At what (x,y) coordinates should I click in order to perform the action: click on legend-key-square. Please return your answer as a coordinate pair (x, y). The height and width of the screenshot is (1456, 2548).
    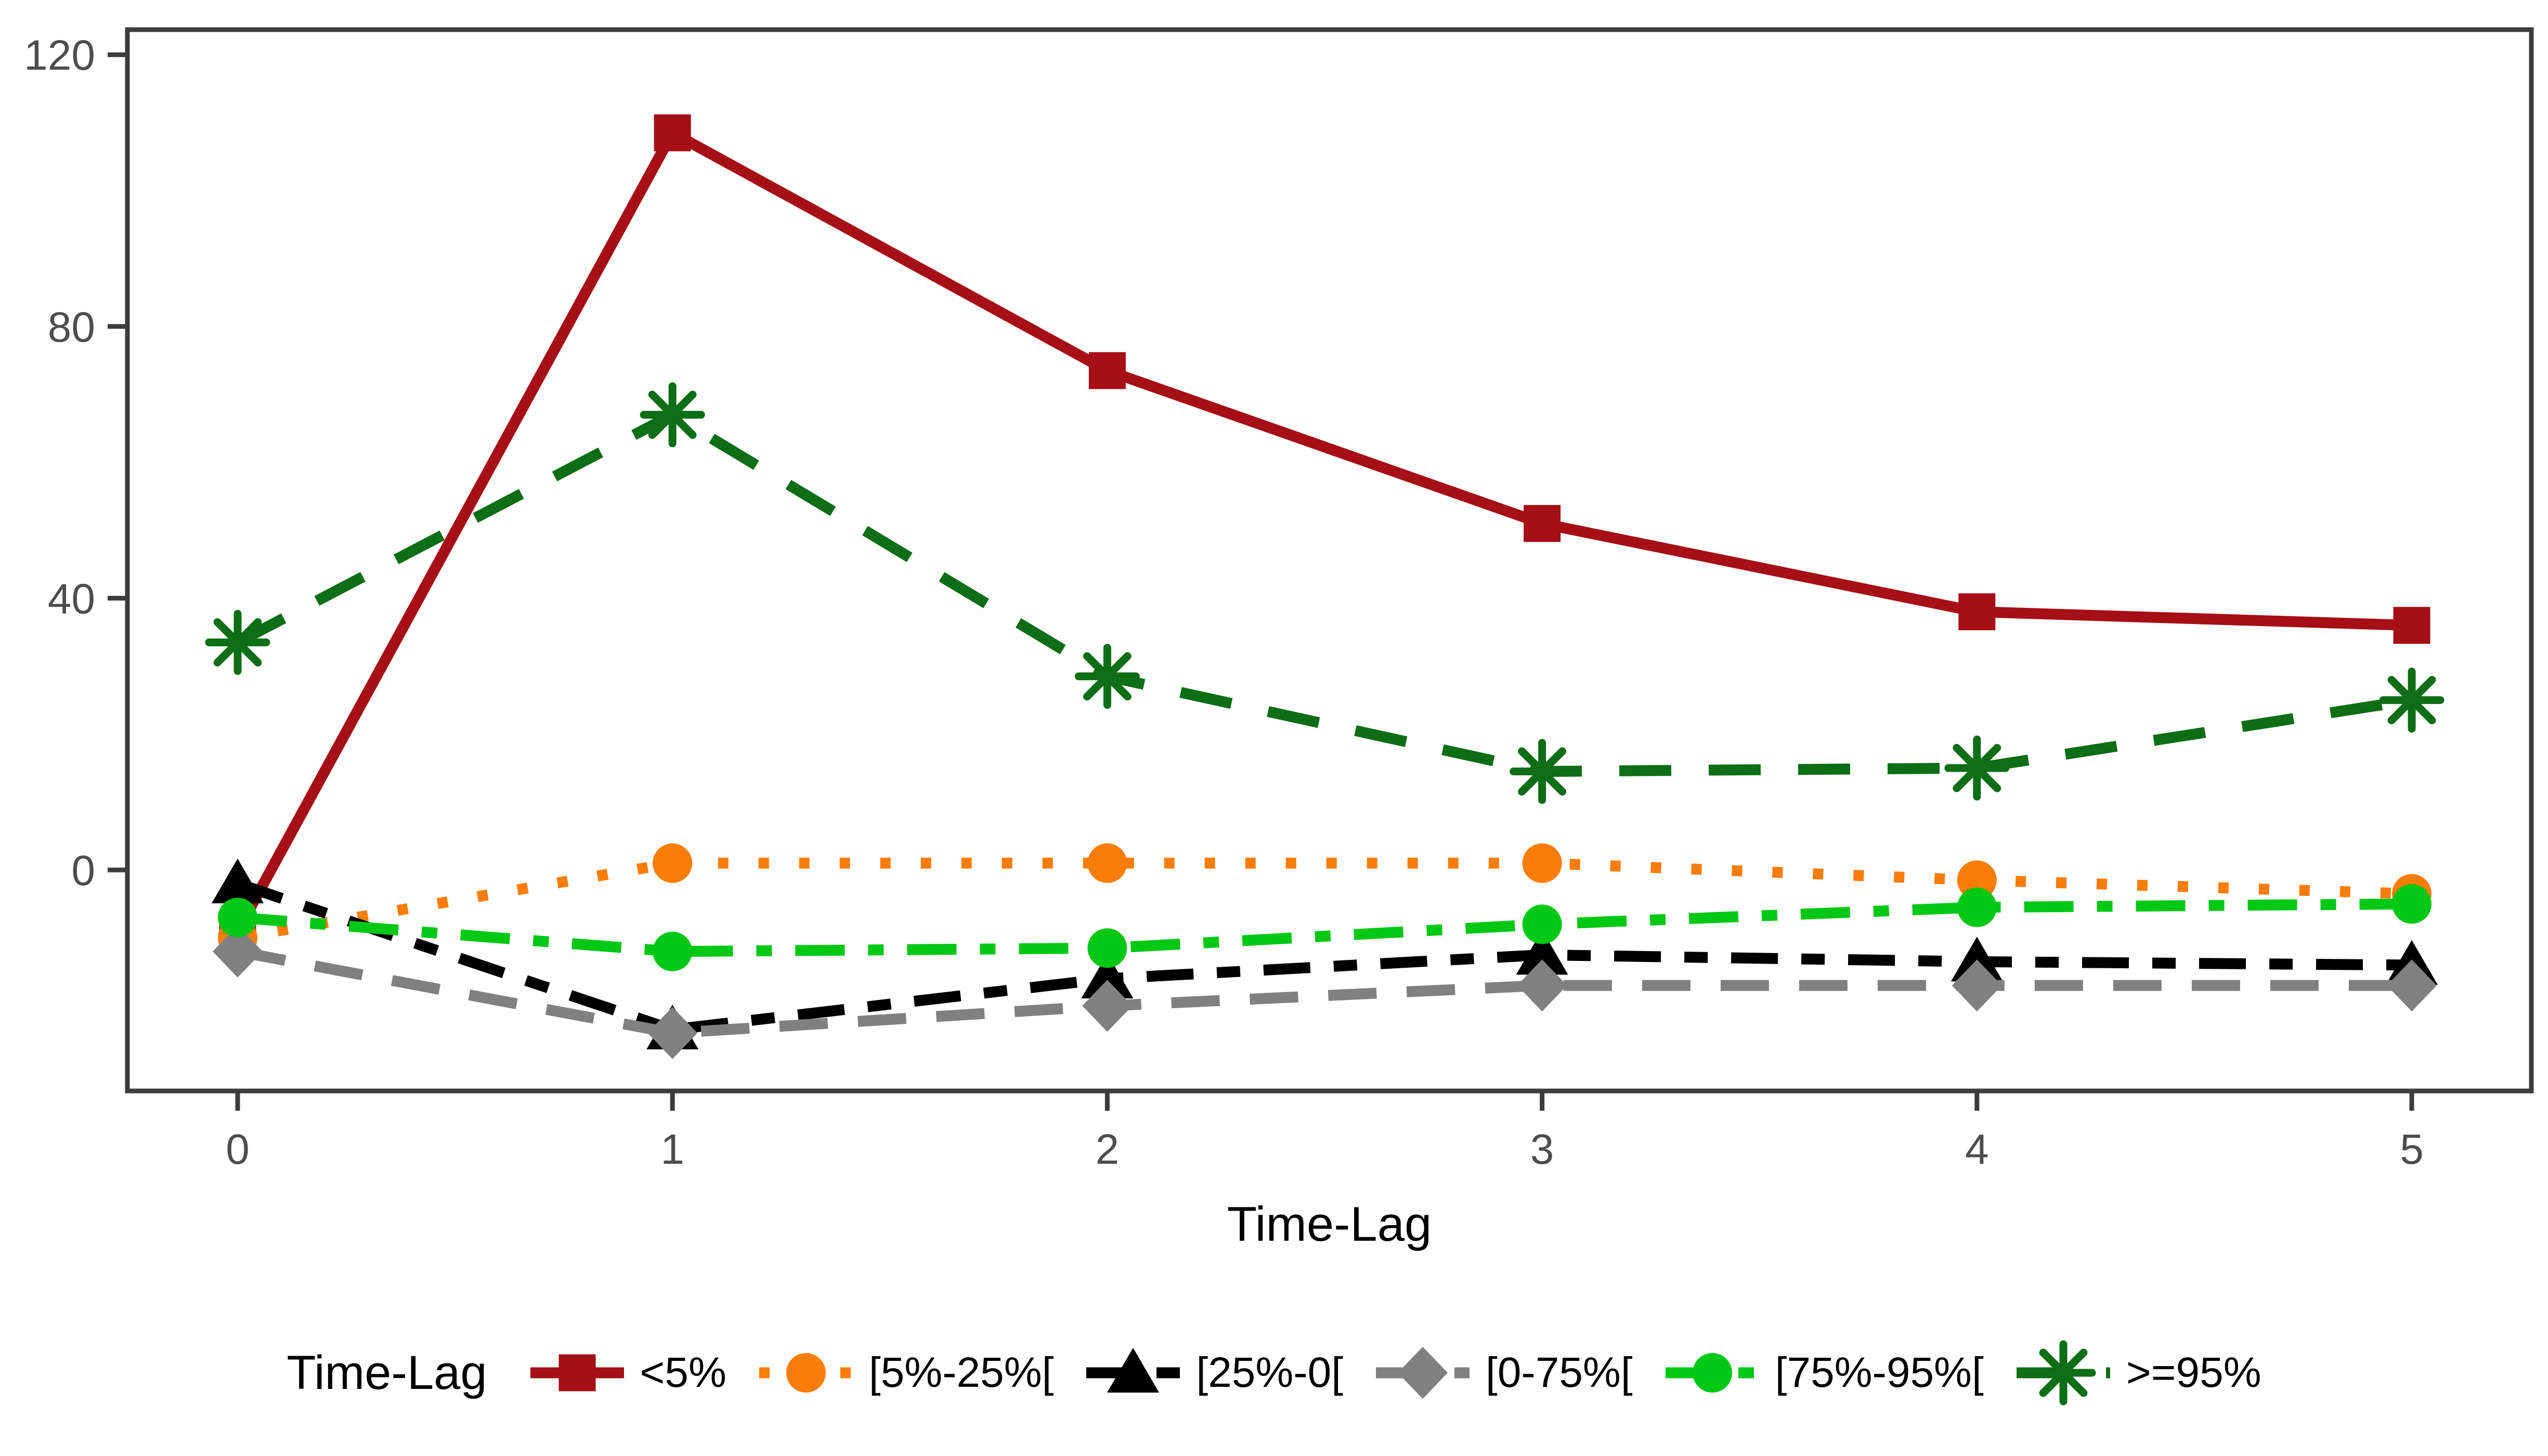
    Looking at the image, I should click on (577, 1373).